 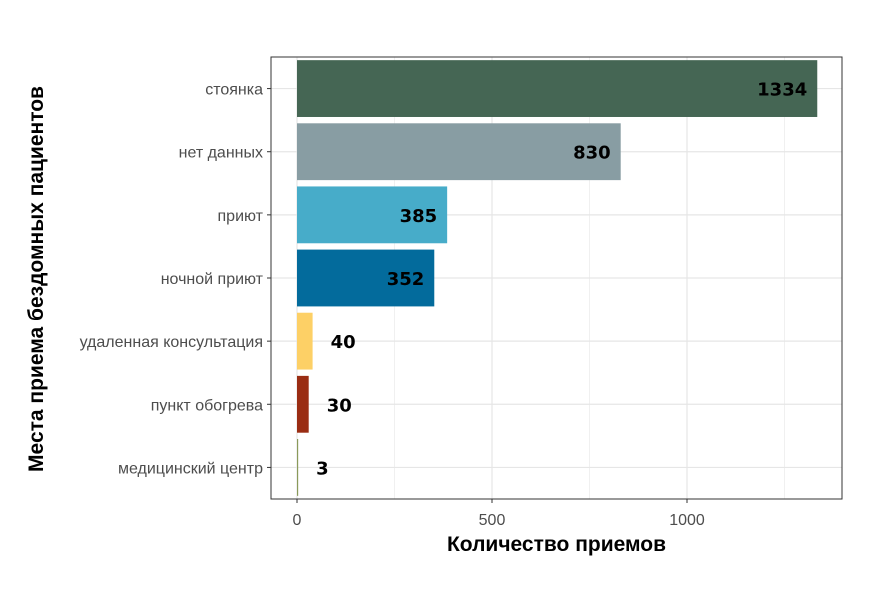 What do you see at coordinates (36, 279) in the screenshot?
I see `y-axis-title: Места приема бездомных пациентов` at bounding box center [36, 279].